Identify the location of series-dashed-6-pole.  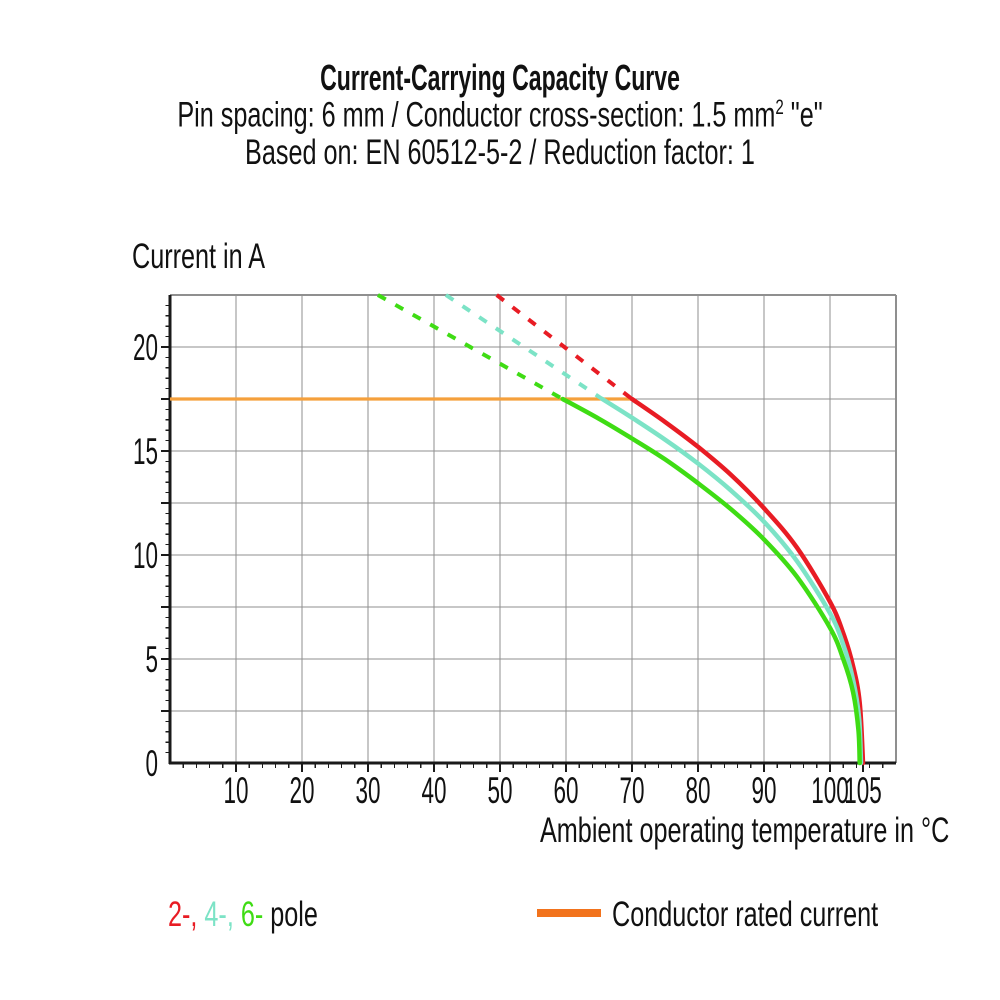
(470, 347).